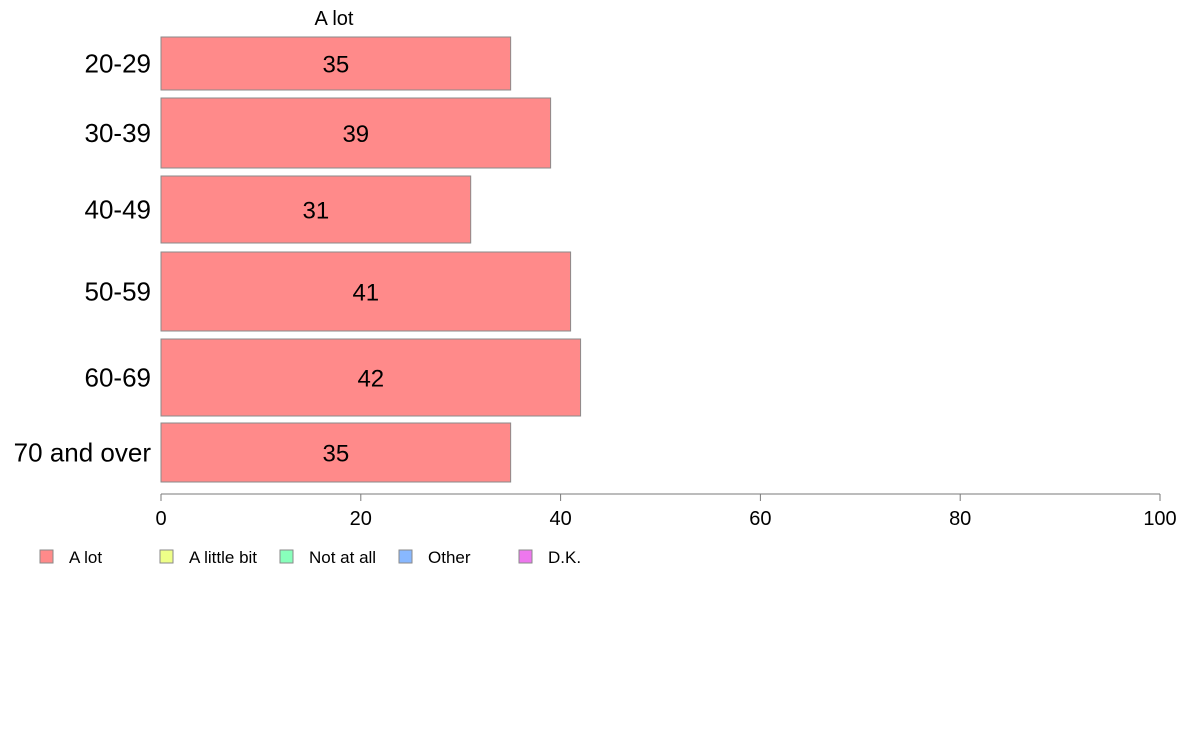 Image resolution: width=1188 pixels, height=741 pixels. What do you see at coordinates (564, 557) in the screenshot?
I see `legend-label: D.K.` at bounding box center [564, 557].